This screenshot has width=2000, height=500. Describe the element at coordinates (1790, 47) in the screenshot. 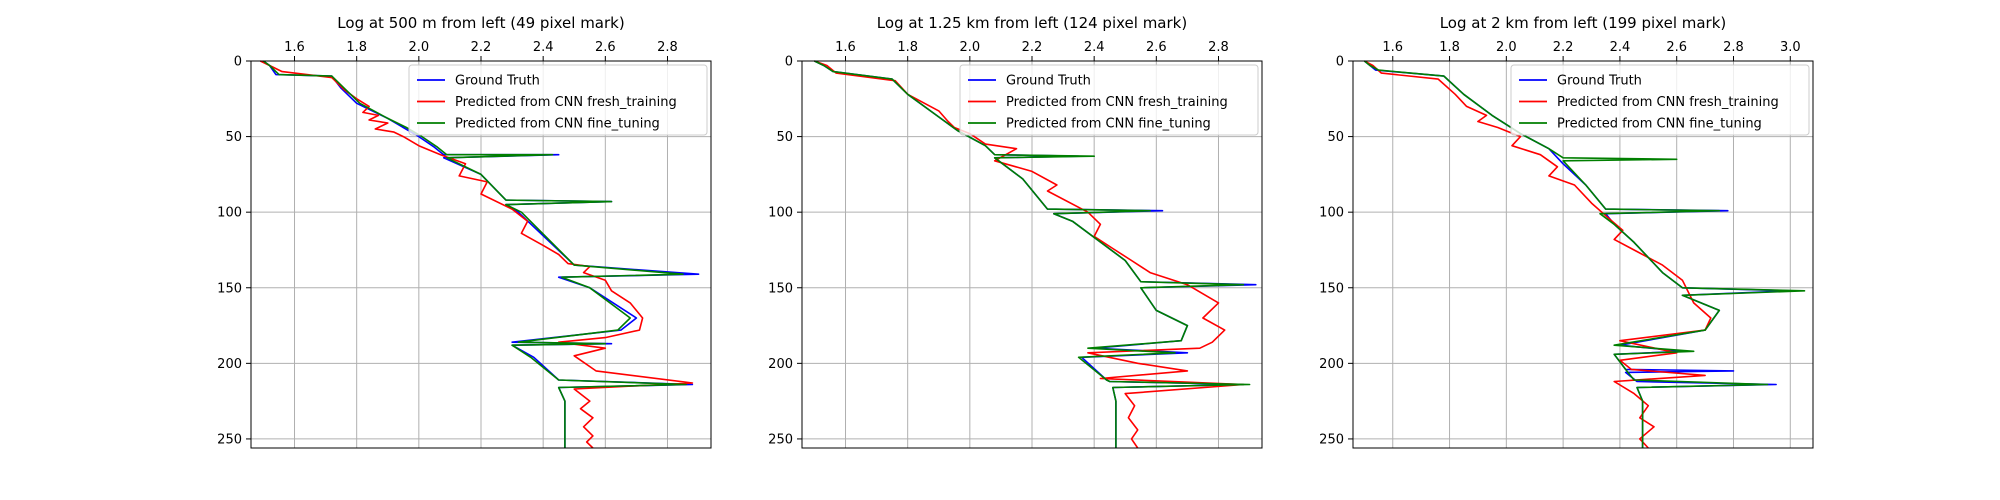

I see `x-tick-label: 3.0` at that location.